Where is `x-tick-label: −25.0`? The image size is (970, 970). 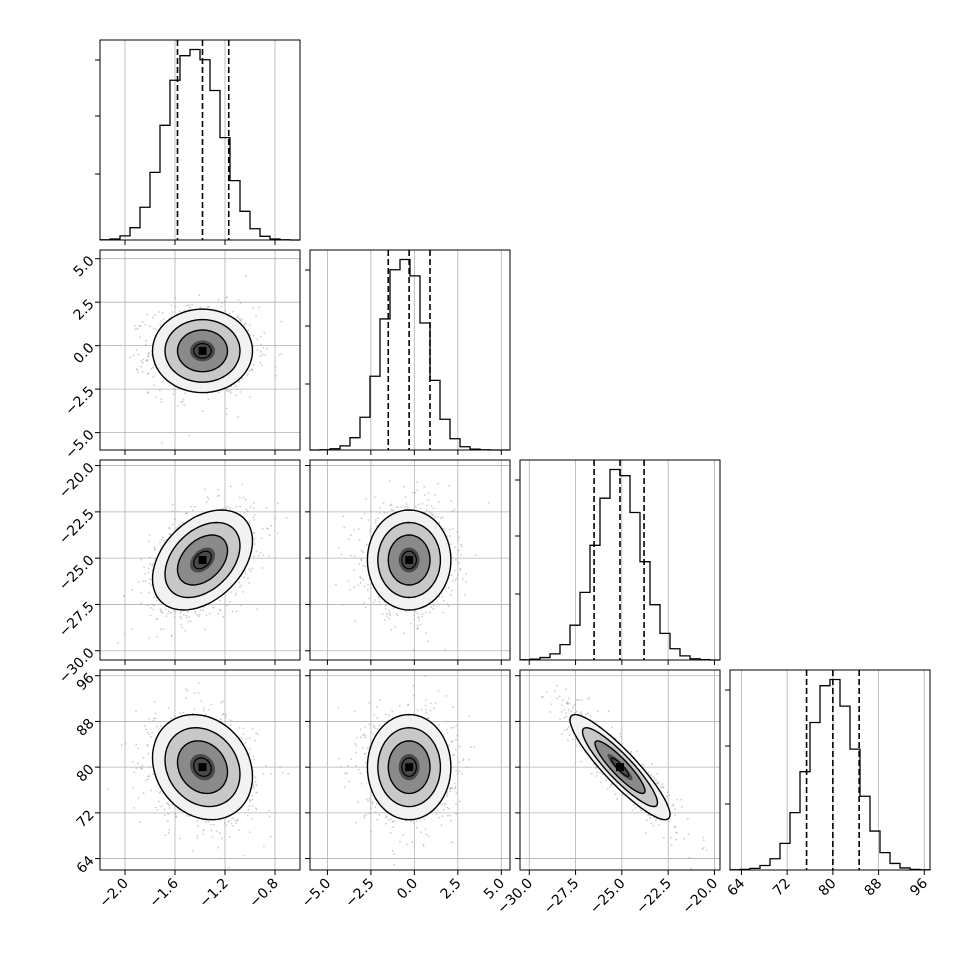
x-tick-label: −25.0 is located at coordinates (608, 897).